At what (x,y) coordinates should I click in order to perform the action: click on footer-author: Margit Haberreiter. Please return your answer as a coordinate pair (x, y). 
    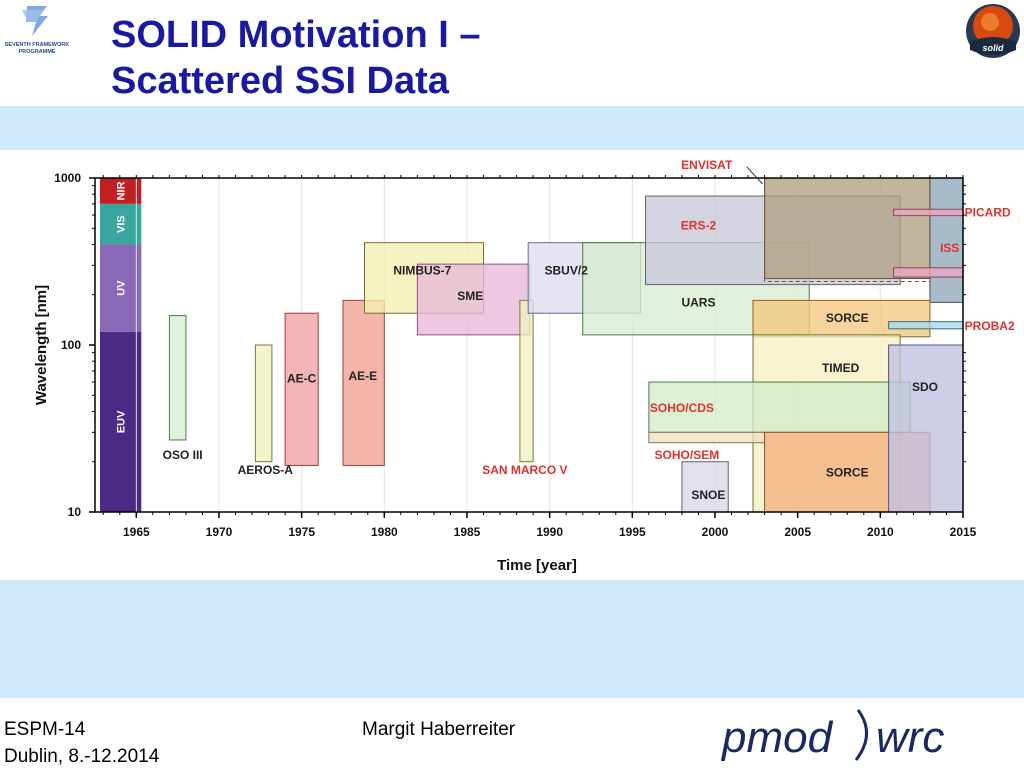
    Looking at the image, I should click on (439, 729).